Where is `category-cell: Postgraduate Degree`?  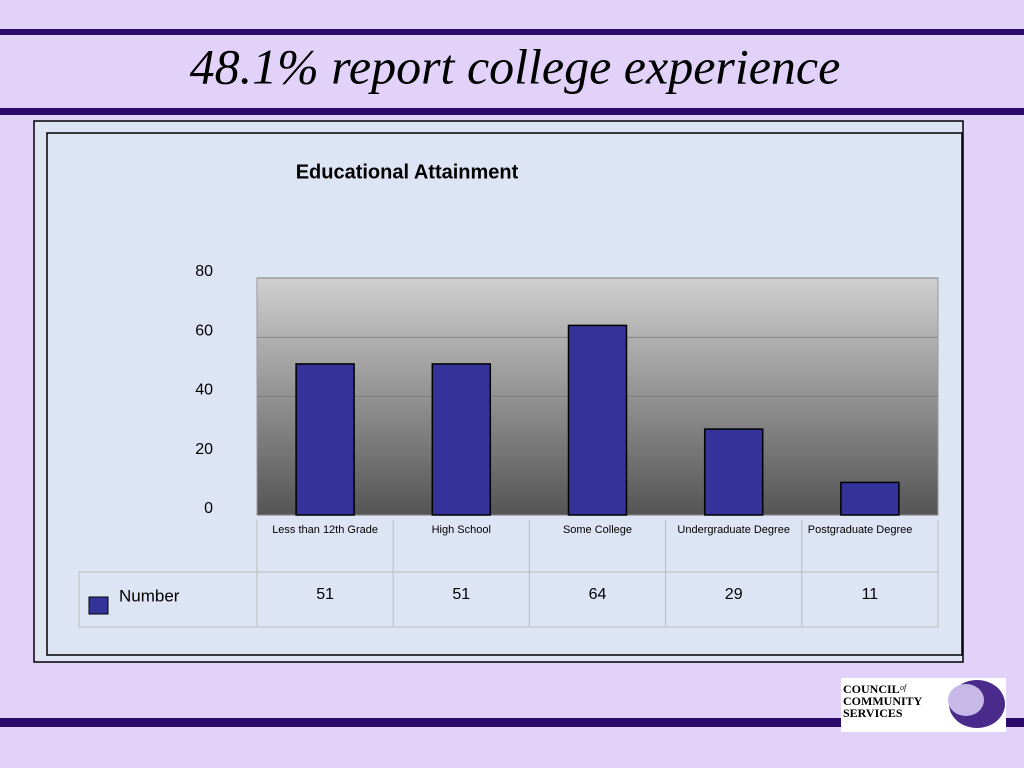 category-cell: Postgraduate Degree is located at coordinates (860, 530).